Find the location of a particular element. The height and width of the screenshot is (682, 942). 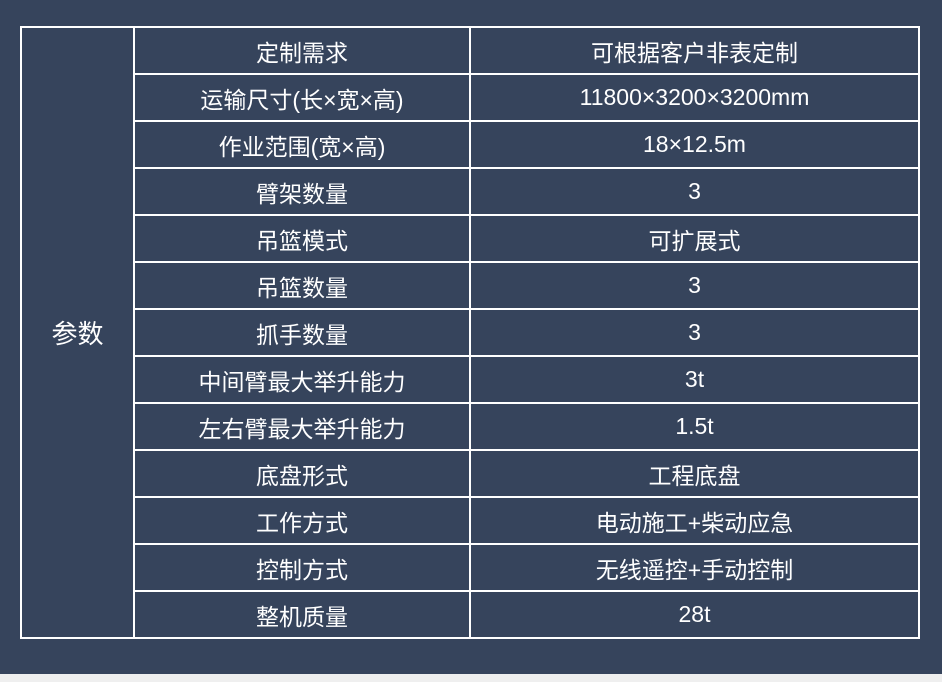

param-name: 工作方式 is located at coordinates (302, 520).